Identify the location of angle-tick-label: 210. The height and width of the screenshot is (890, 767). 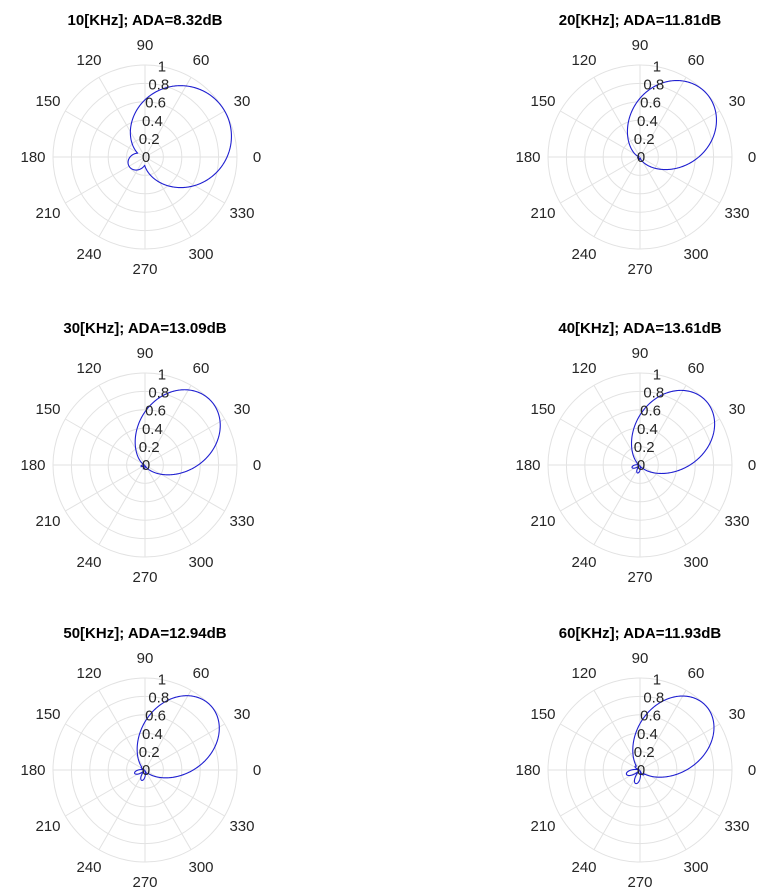
(542, 521).